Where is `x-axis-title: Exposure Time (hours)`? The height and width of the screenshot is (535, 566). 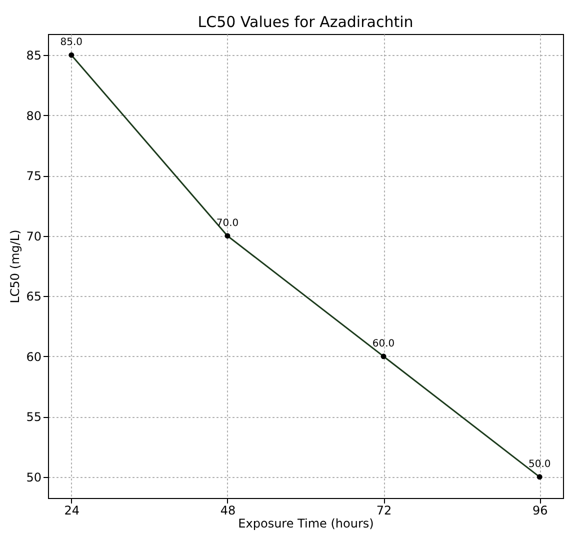
x-axis-title: Exposure Time (hours) is located at coordinates (306, 523).